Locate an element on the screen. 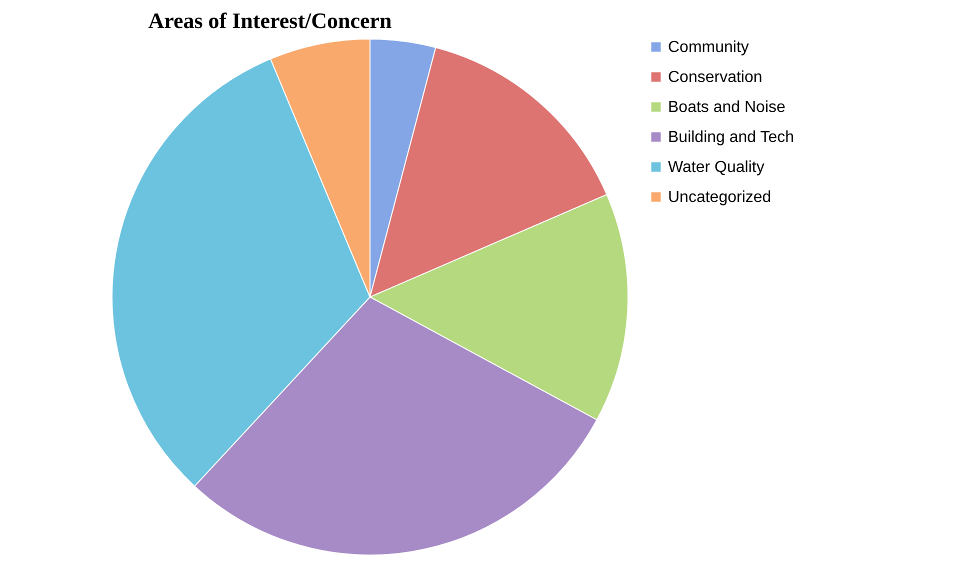  legend-label: Community is located at coordinates (708, 47).